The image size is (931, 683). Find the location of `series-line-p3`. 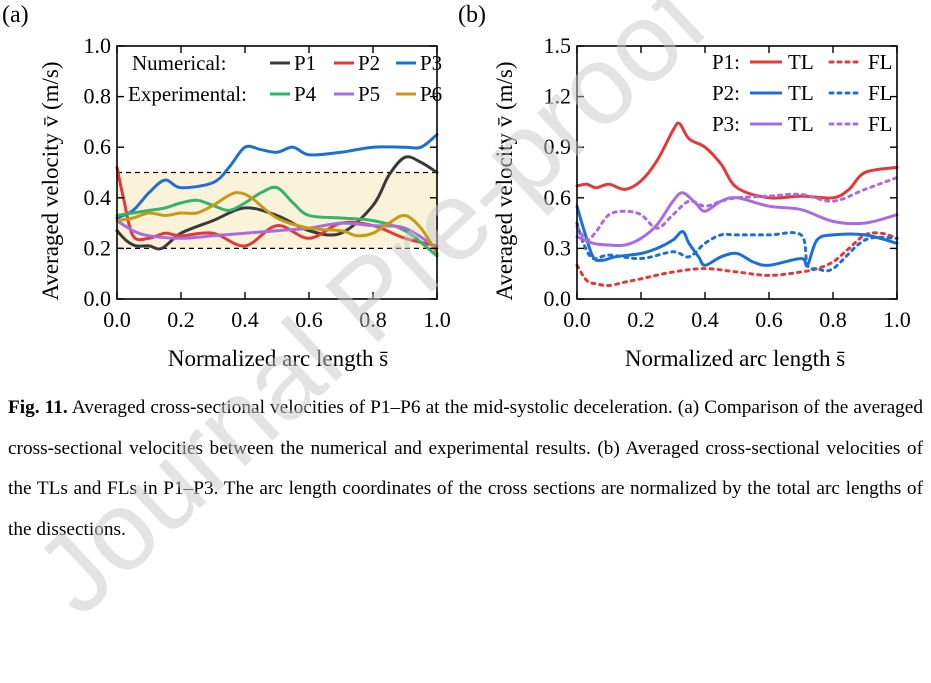

series-line-p3 is located at coordinates (277, 176).